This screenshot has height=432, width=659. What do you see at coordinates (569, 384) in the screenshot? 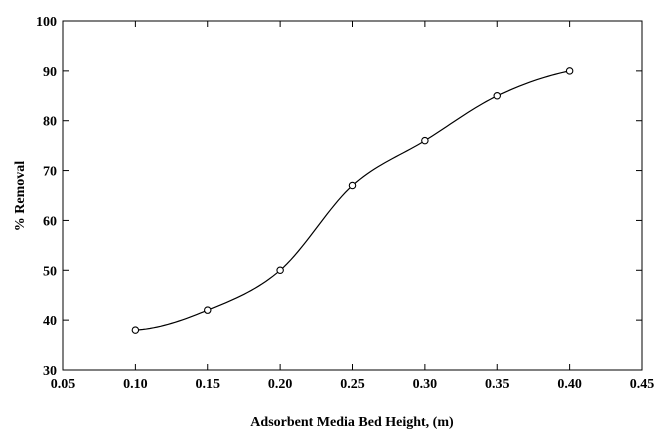
I see `x-tick-label: 0.40` at bounding box center [569, 384].